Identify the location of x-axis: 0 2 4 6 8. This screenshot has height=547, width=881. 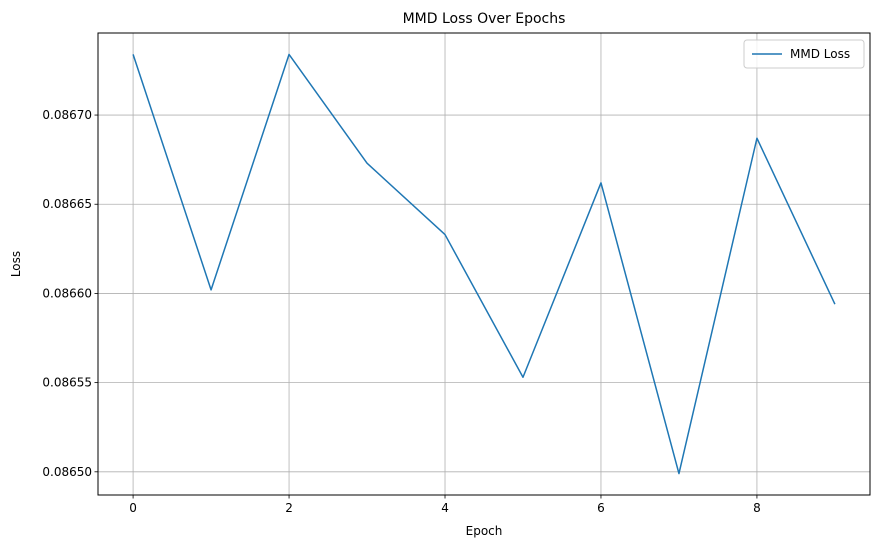
(445, 505).